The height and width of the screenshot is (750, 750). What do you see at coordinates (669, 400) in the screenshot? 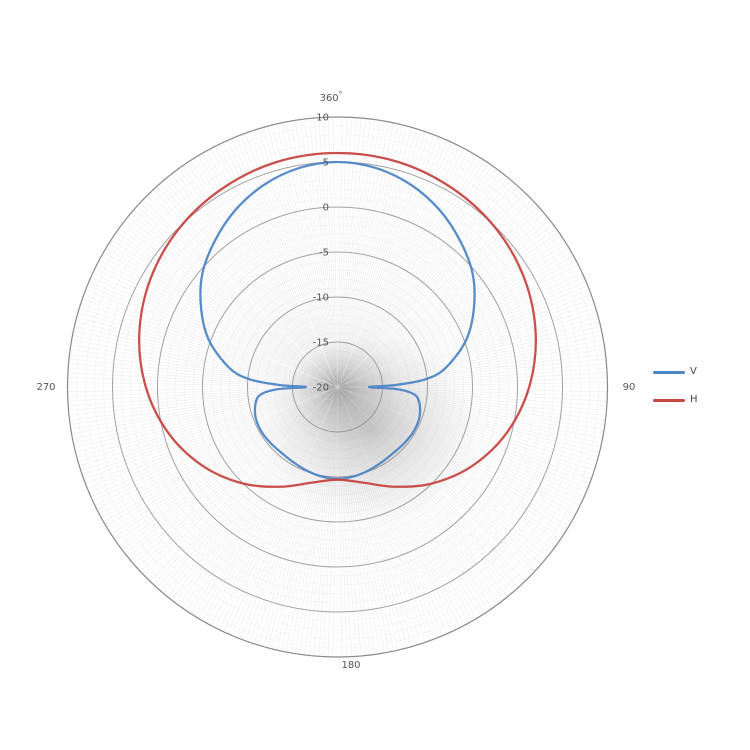
I see `legend-line-h` at bounding box center [669, 400].